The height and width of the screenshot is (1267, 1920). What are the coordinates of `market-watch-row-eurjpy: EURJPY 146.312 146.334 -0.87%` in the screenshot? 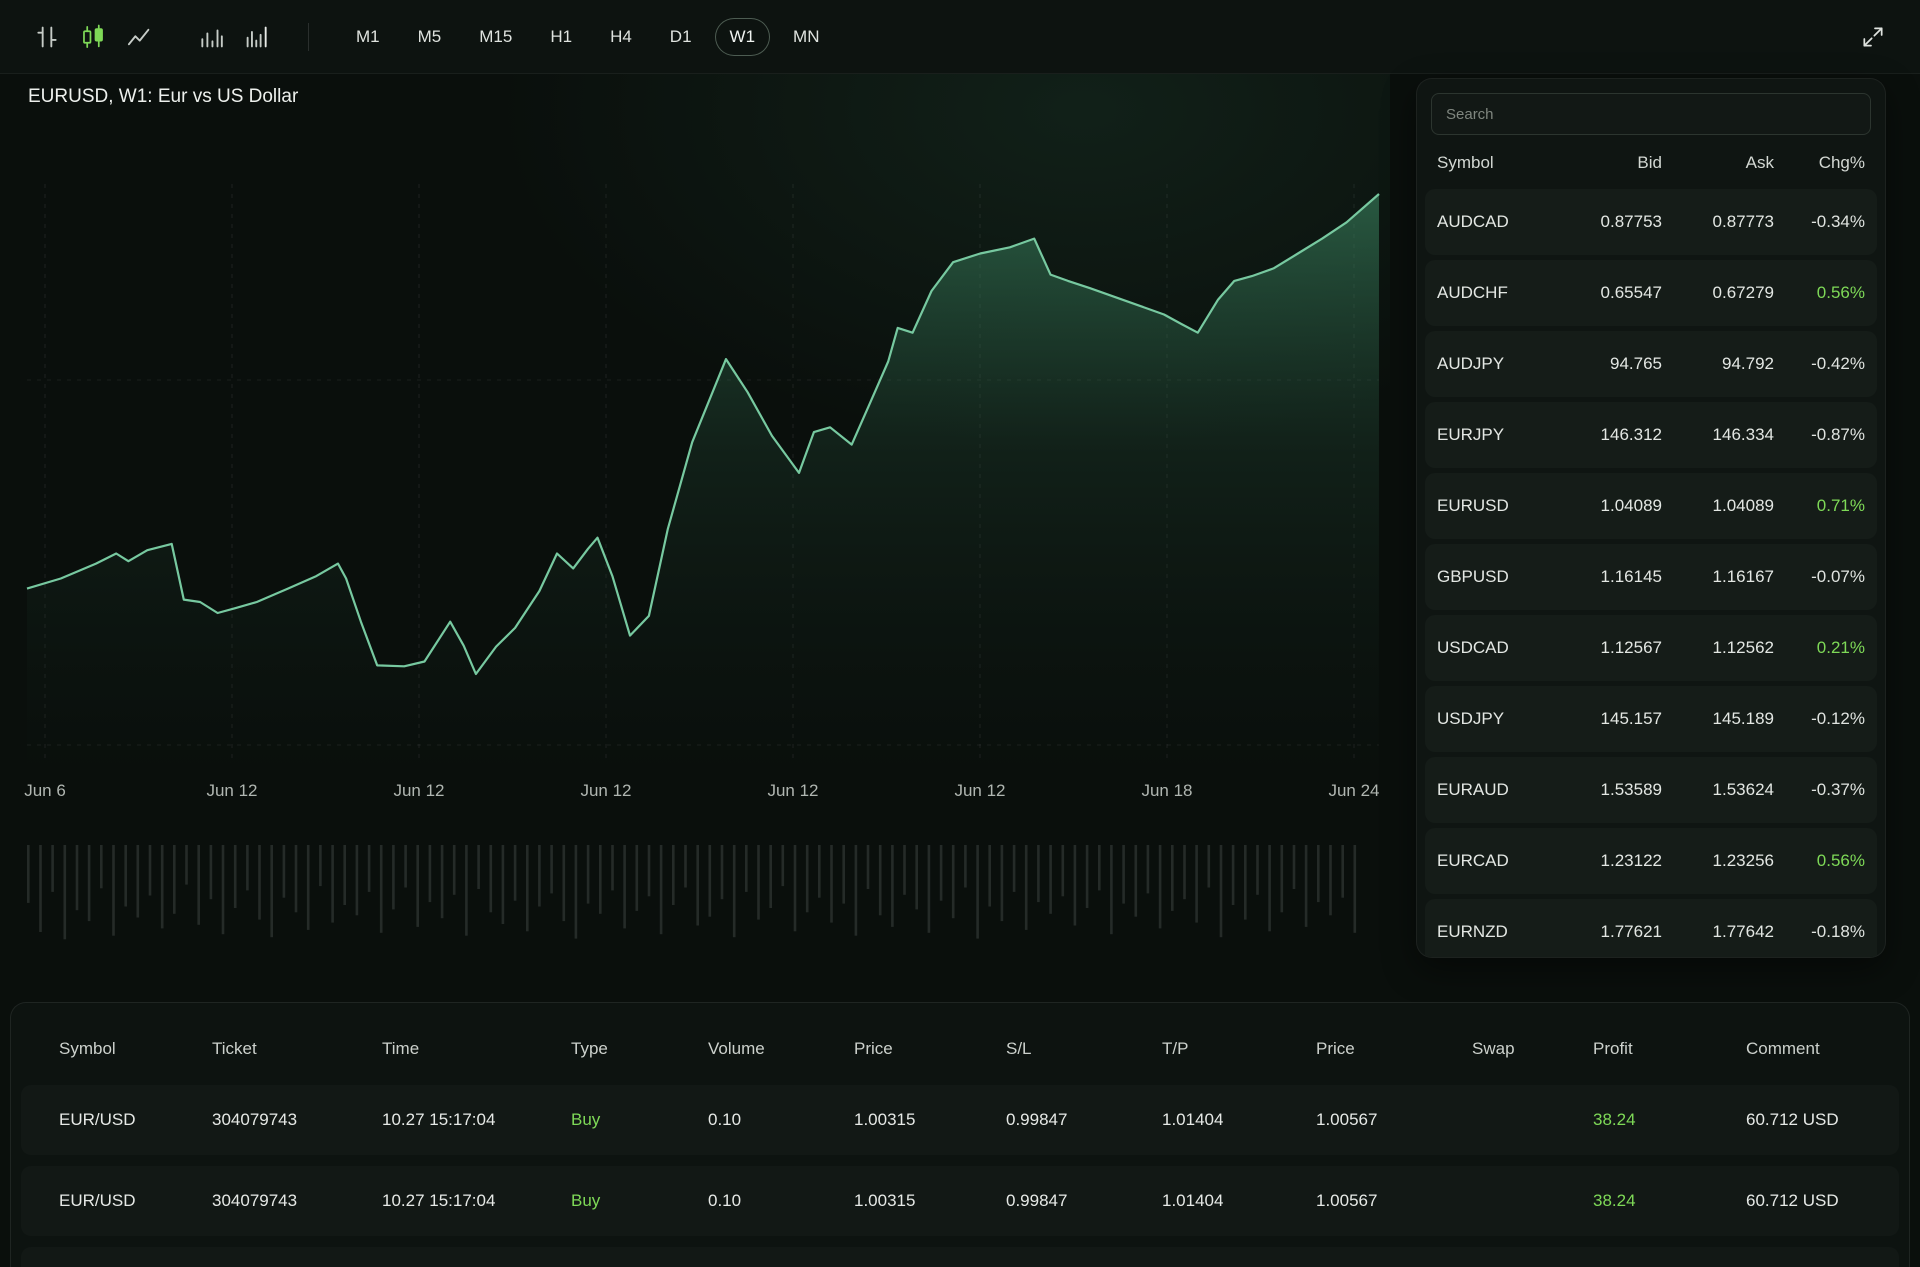 It's located at (1651, 435).